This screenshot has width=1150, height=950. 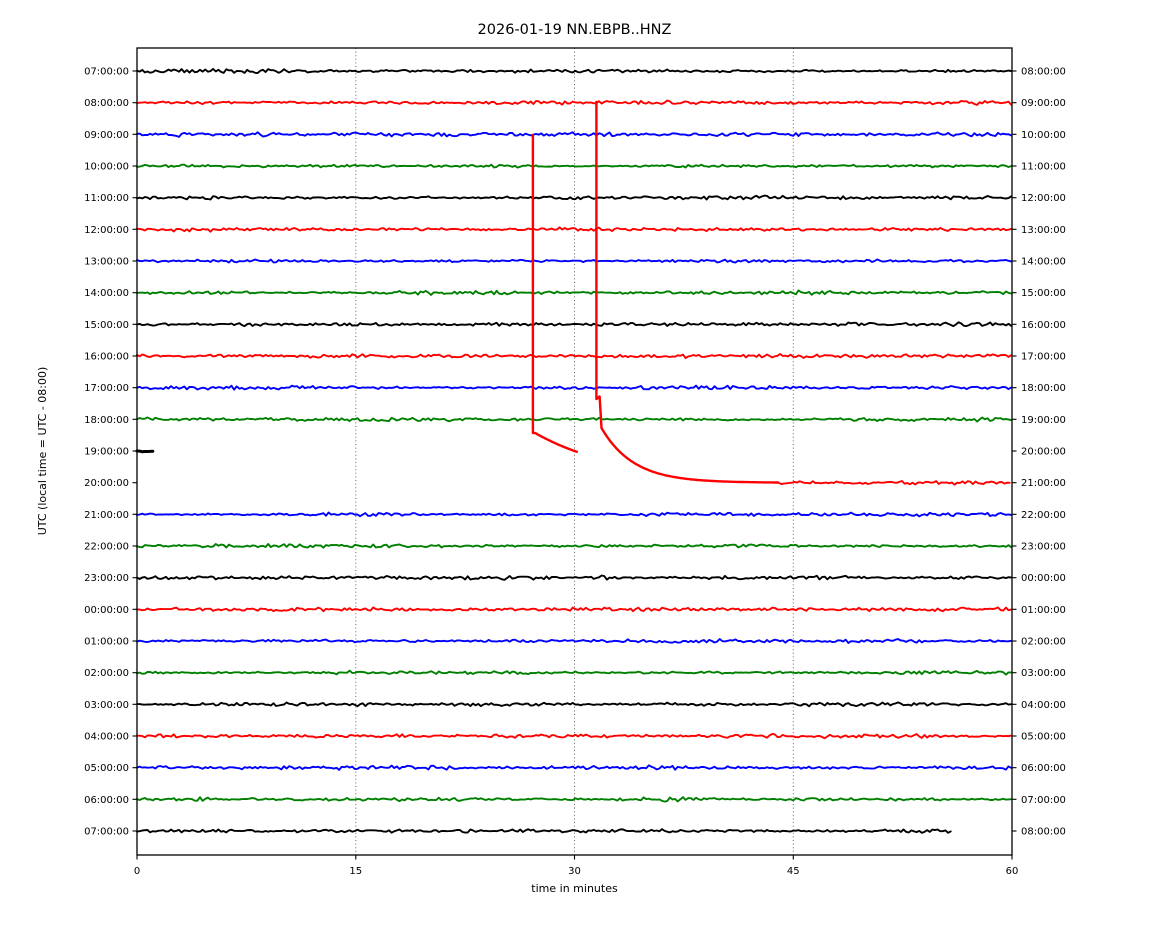 What do you see at coordinates (793, 871) in the screenshot?
I see `x-tick-label: 45` at bounding box center [793, 871].